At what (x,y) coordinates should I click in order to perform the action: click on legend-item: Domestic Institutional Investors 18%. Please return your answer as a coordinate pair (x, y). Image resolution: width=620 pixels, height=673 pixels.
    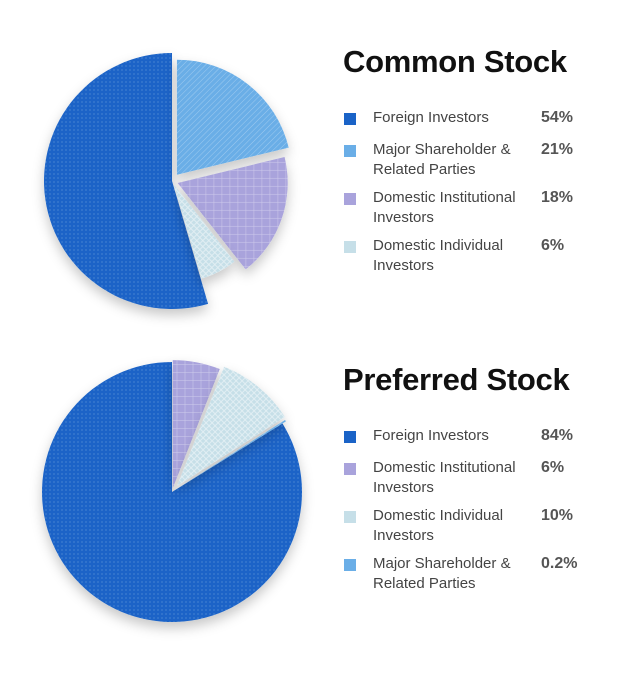
    Looking at the image, I should click on (473, 212).